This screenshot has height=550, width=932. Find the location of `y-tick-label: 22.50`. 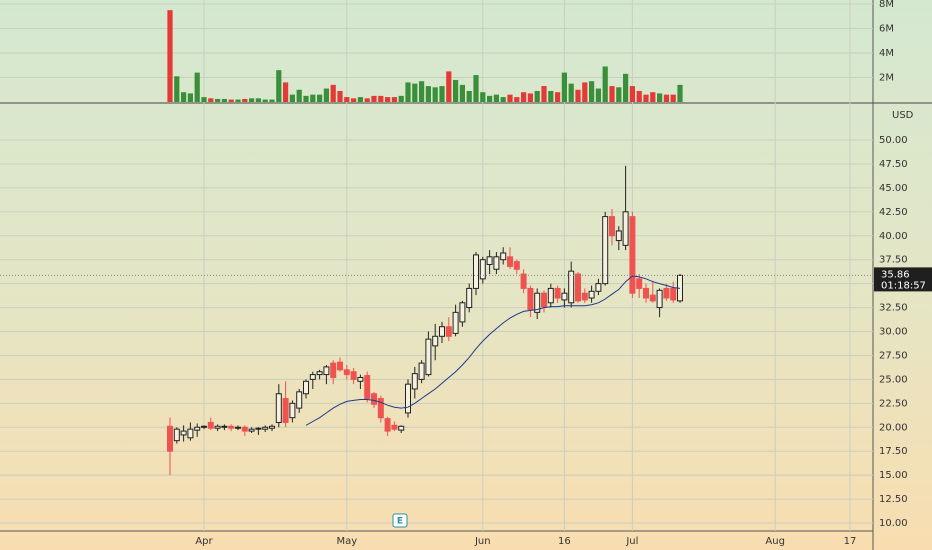

y-tick-label: 22.50 is located at coordinates (893, 403).